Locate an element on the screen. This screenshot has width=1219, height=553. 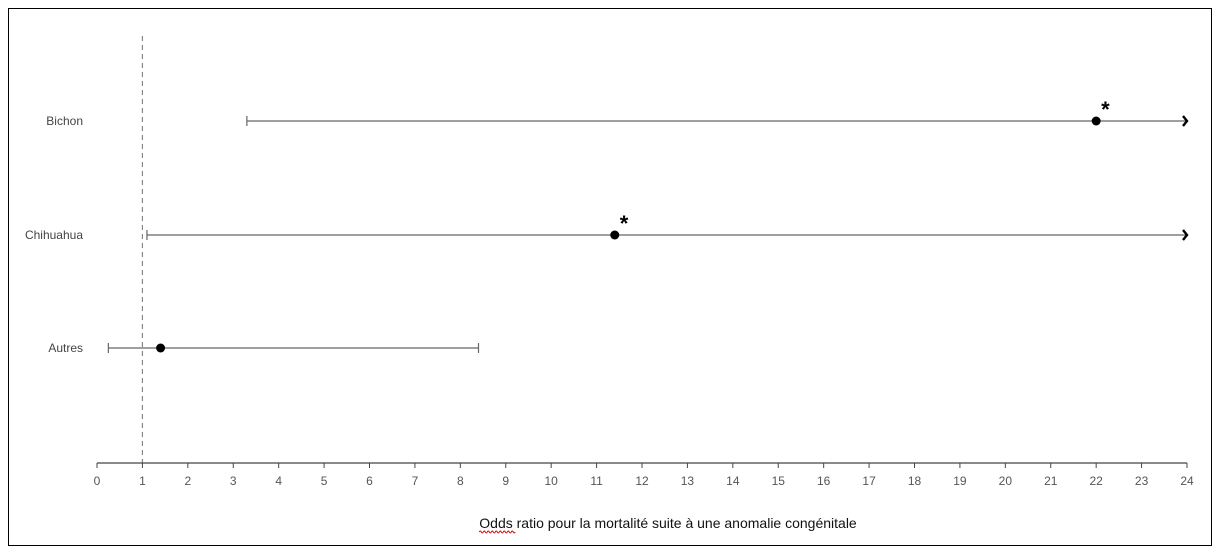
x-tick-label: 0 is located at coordinates (97, 481).